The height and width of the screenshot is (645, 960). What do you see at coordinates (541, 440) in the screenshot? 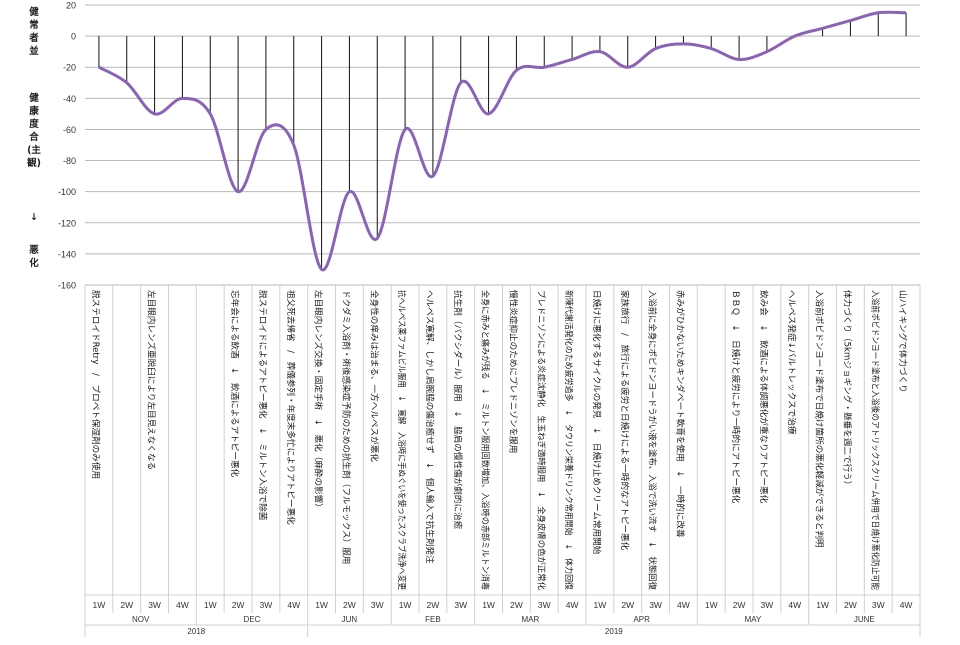
I see `annotation-text: プレドニゾンによる炎症沈静化 生玉ねぎ適時服用 ↓ 全身皮膚の色が正常化` at bounding box center [541, 440].